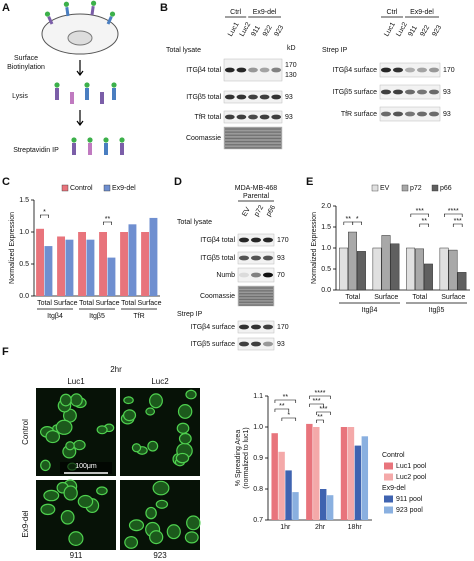  Describe the element at coordinates (128, 303) in the screenshot. I see `x-tick-label: Total` at that location.